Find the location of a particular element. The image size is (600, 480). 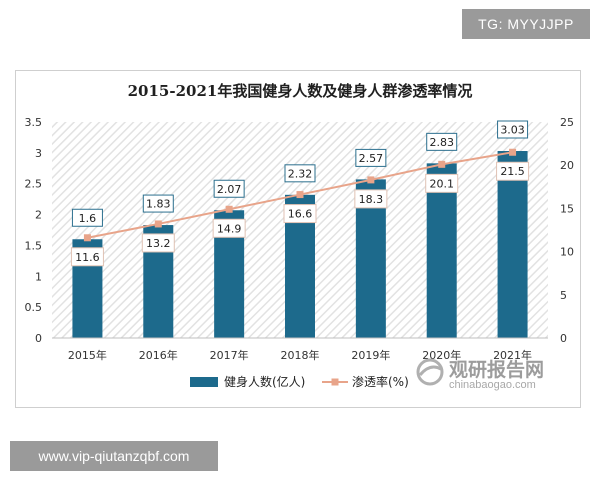

y-left-tick-label: 2 is located at coordinates (38, 215).